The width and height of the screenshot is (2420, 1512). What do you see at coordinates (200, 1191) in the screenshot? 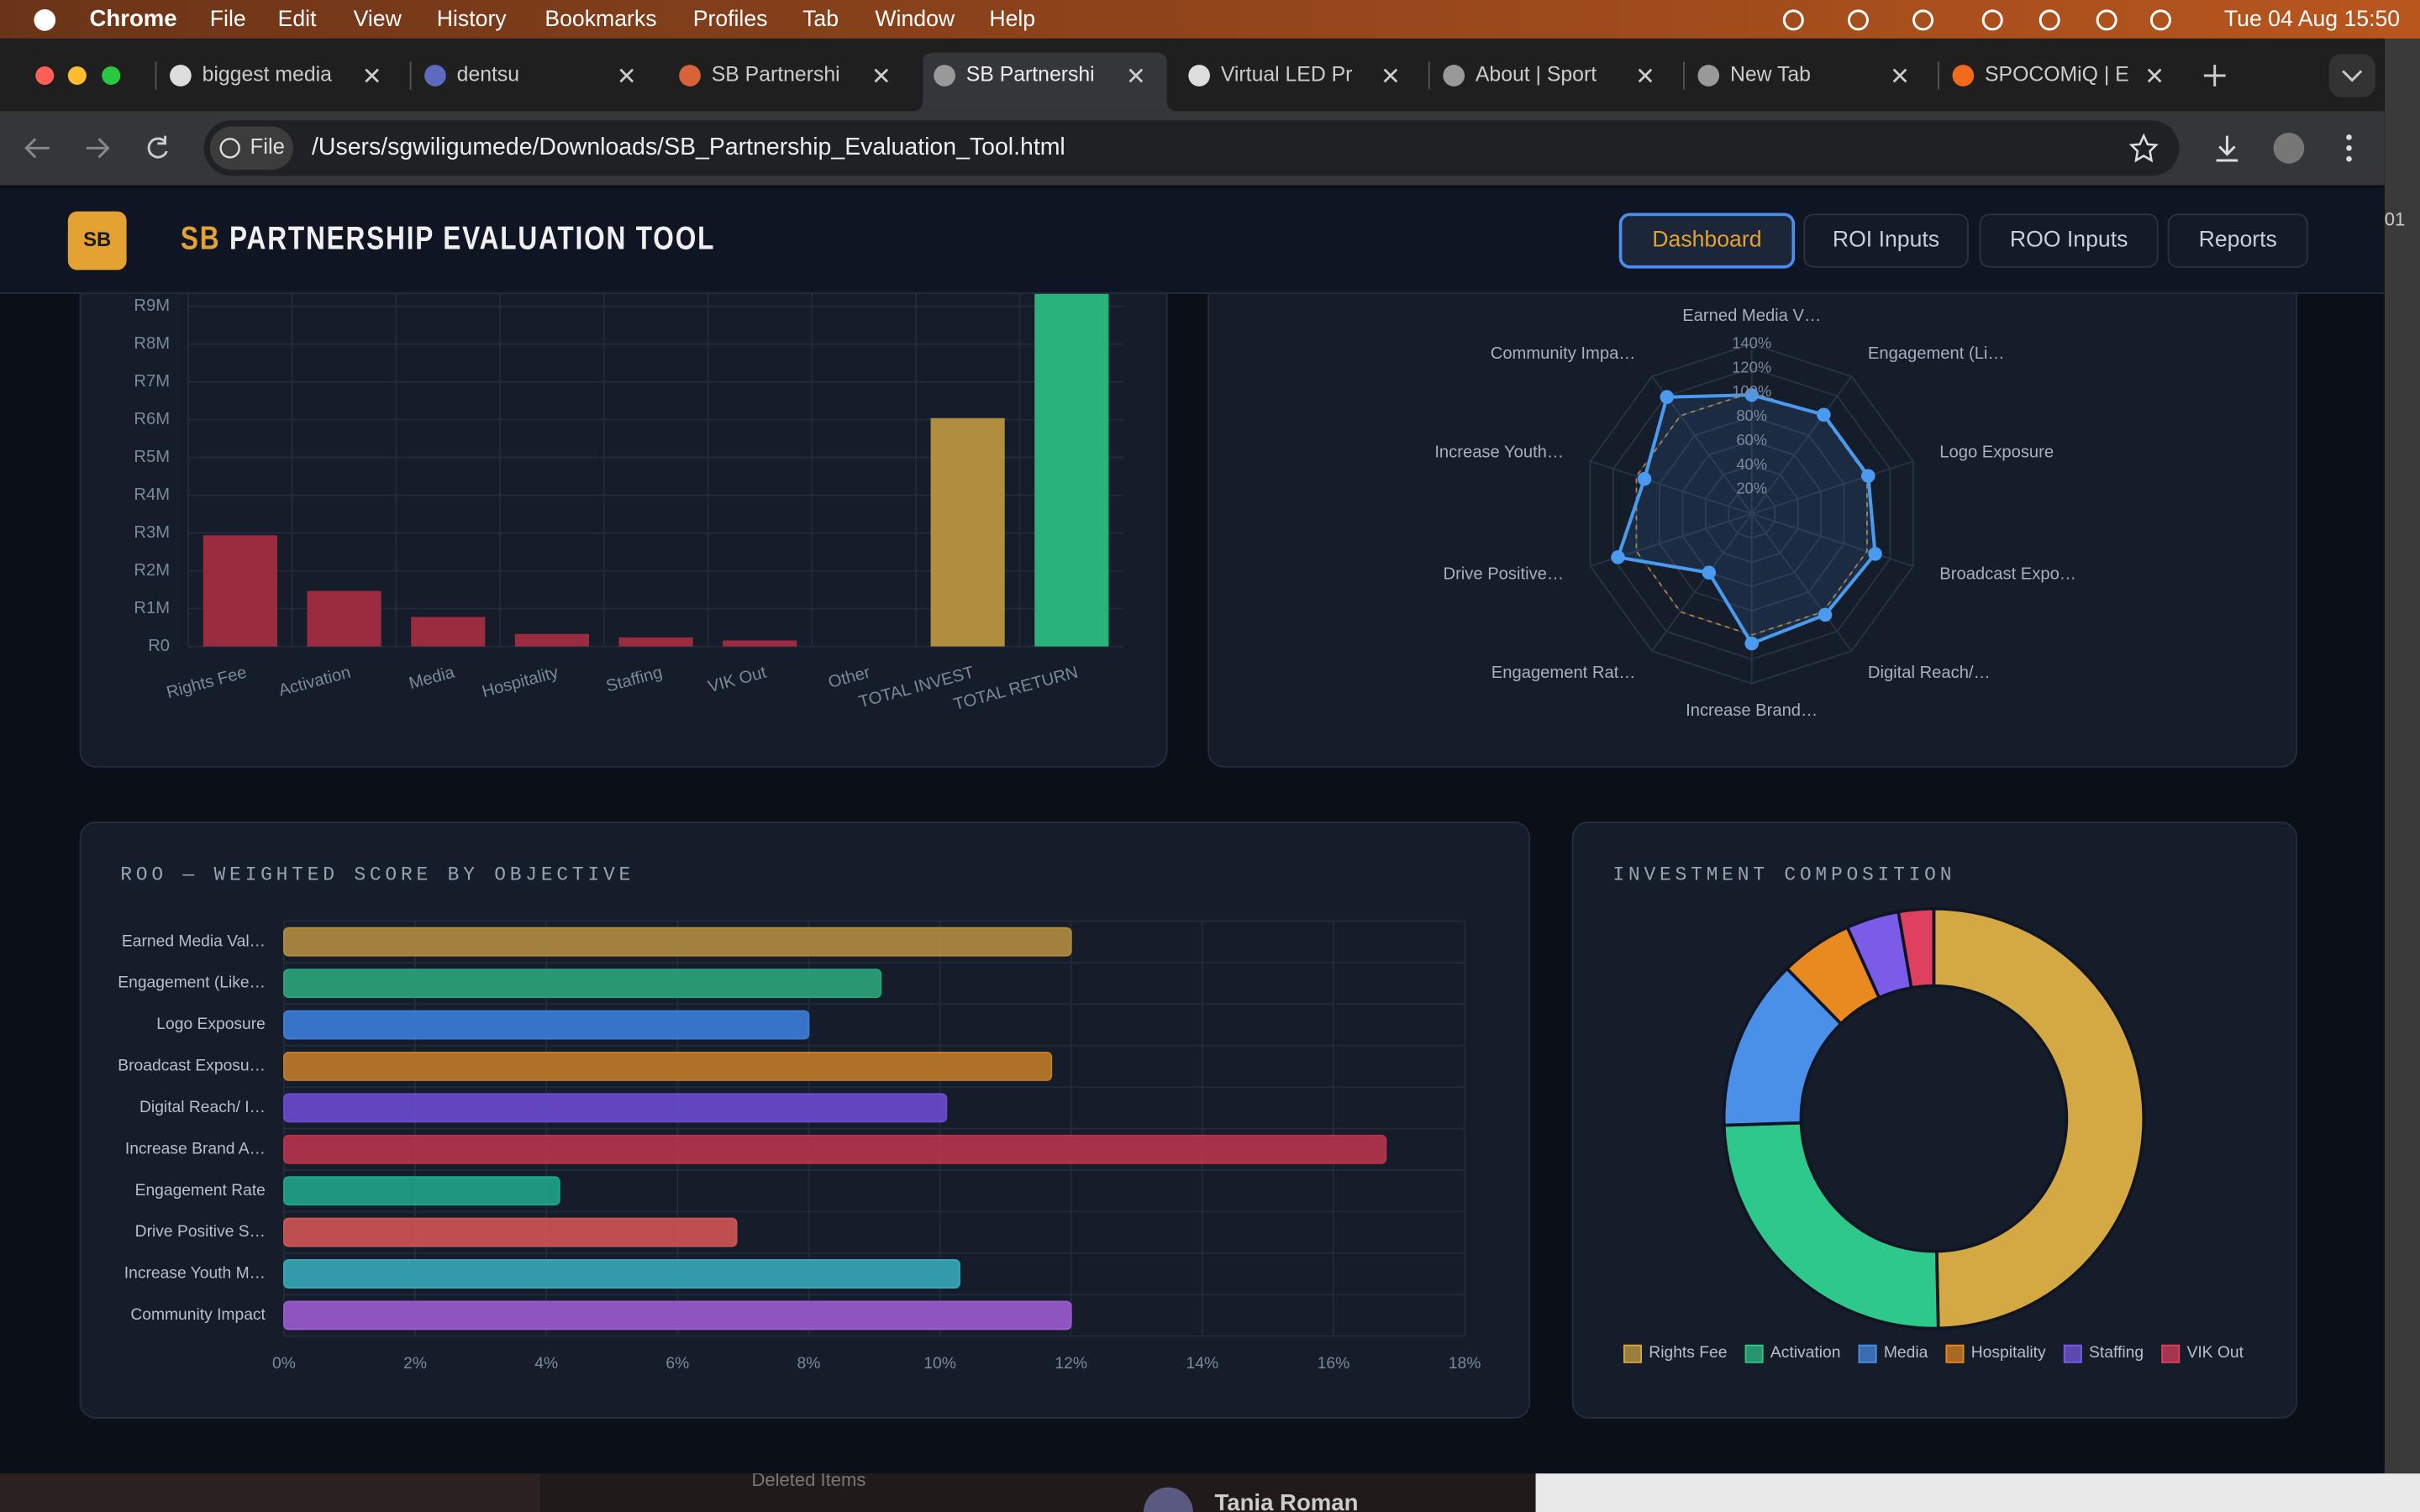
I see `y-tick-label: Engagement Rate` at bounding box center [200, 1191].